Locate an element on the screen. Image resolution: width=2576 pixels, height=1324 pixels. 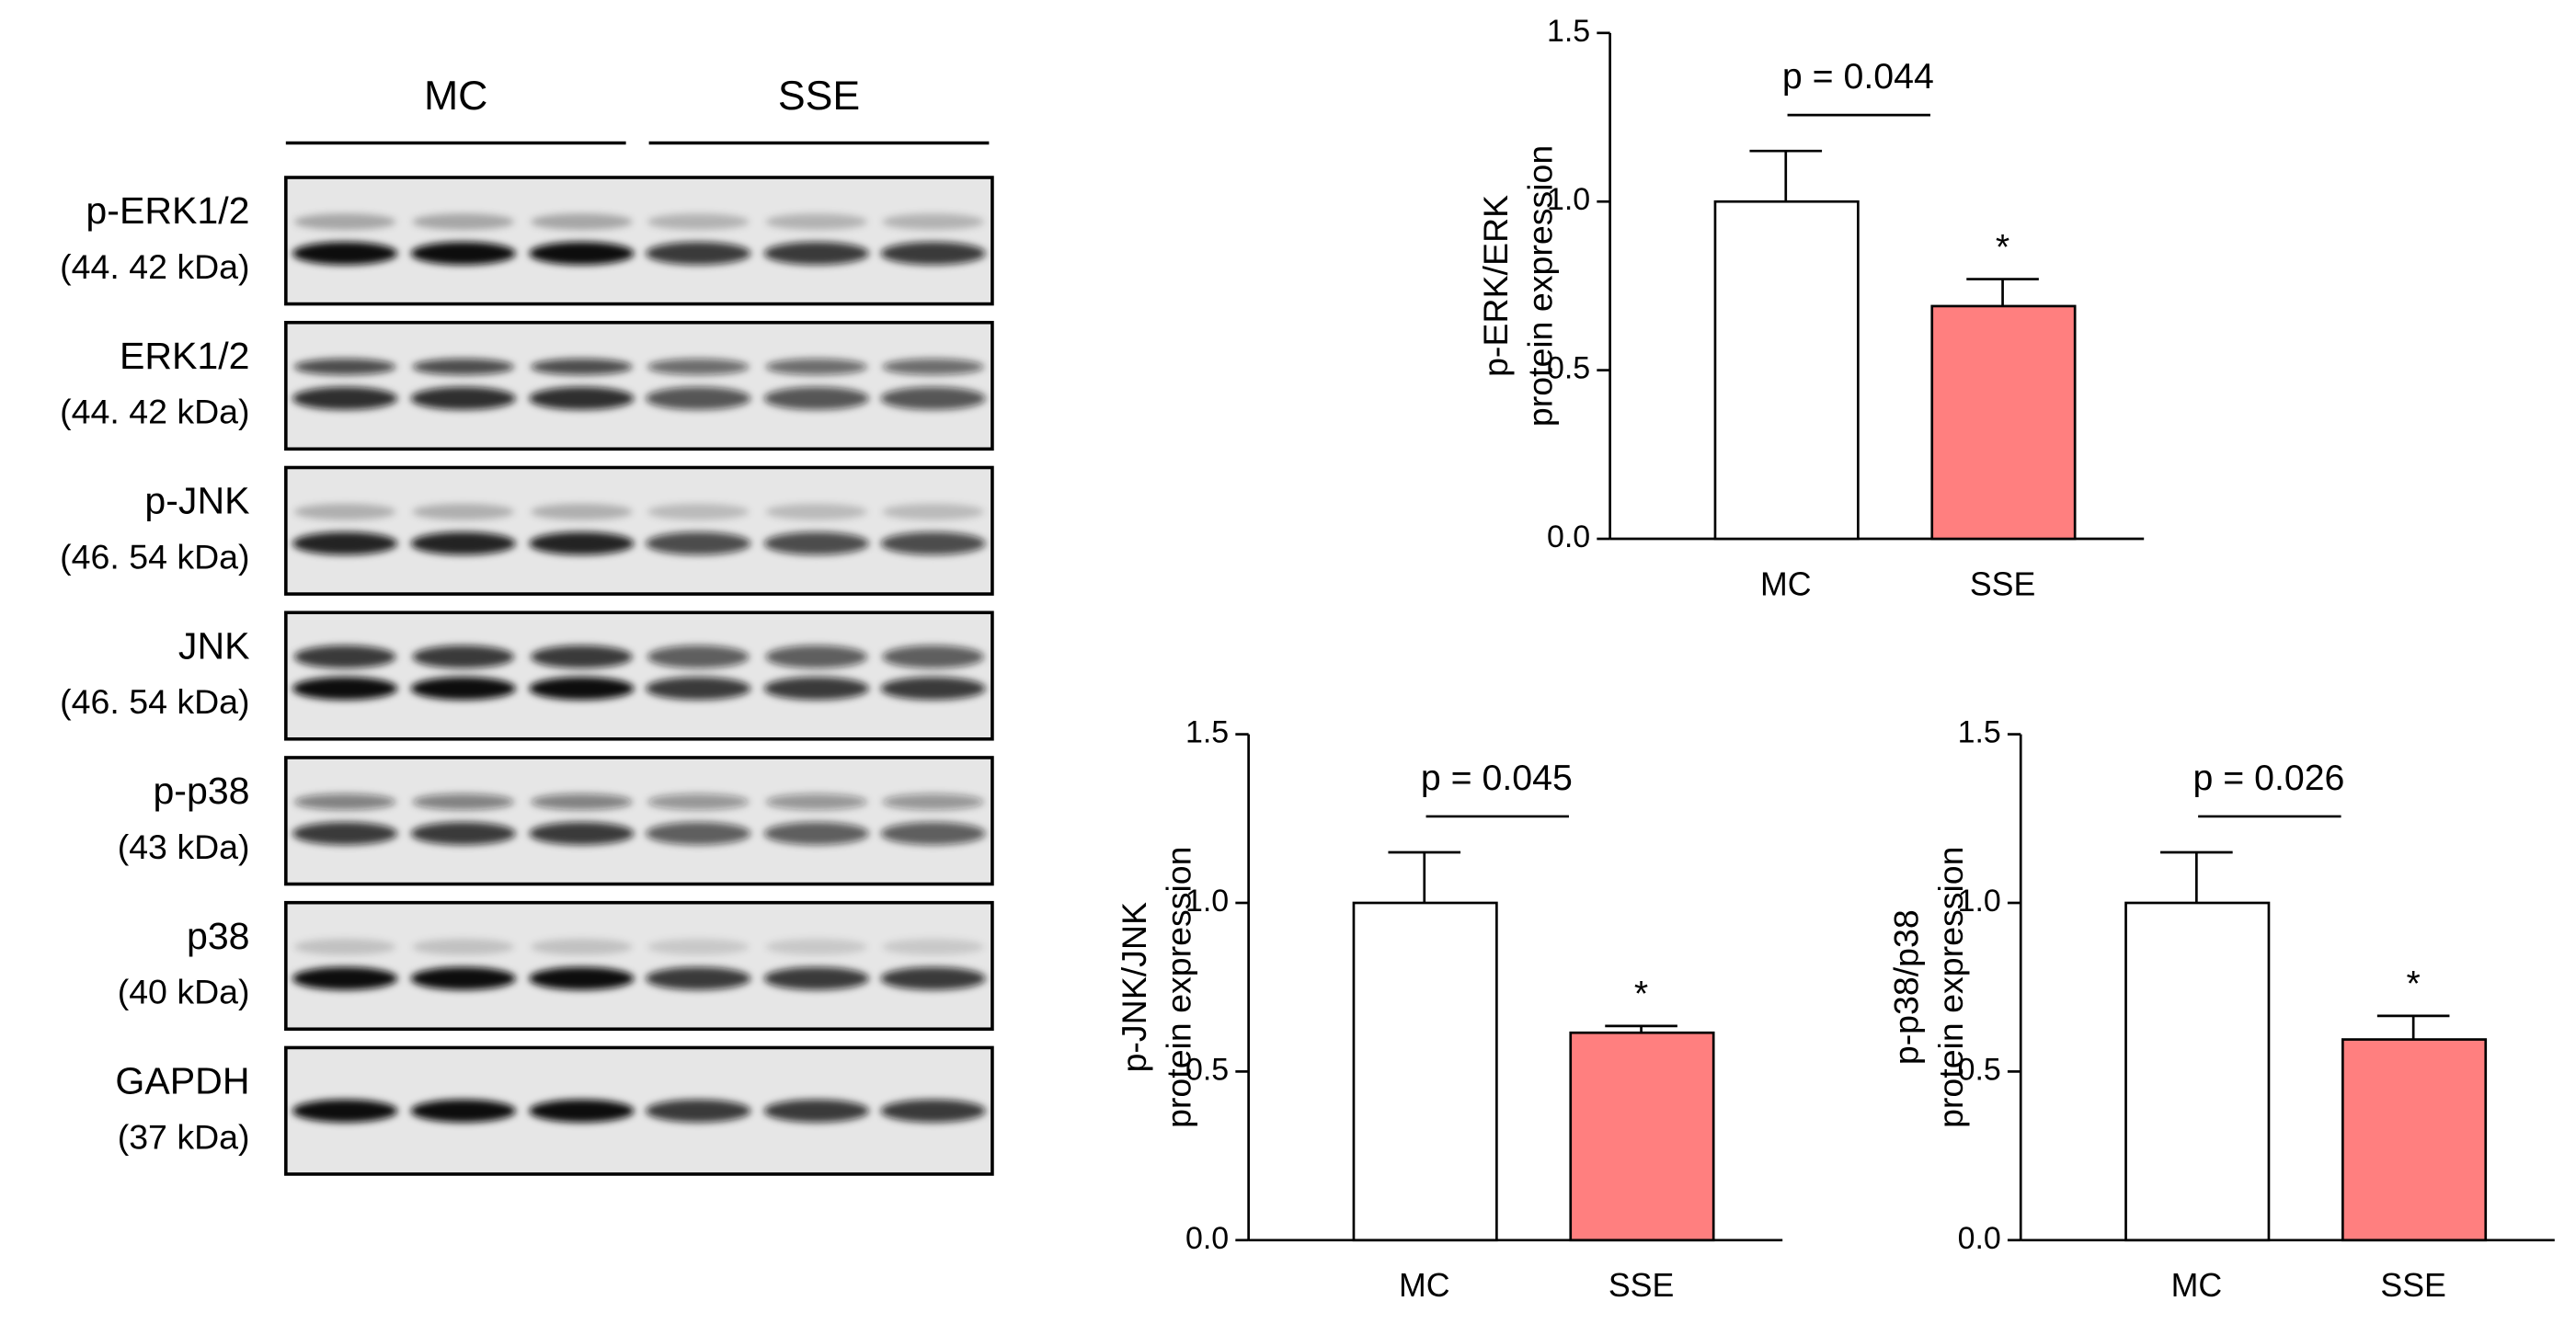
blot-name: JNK is located at coordinates (214, 645).